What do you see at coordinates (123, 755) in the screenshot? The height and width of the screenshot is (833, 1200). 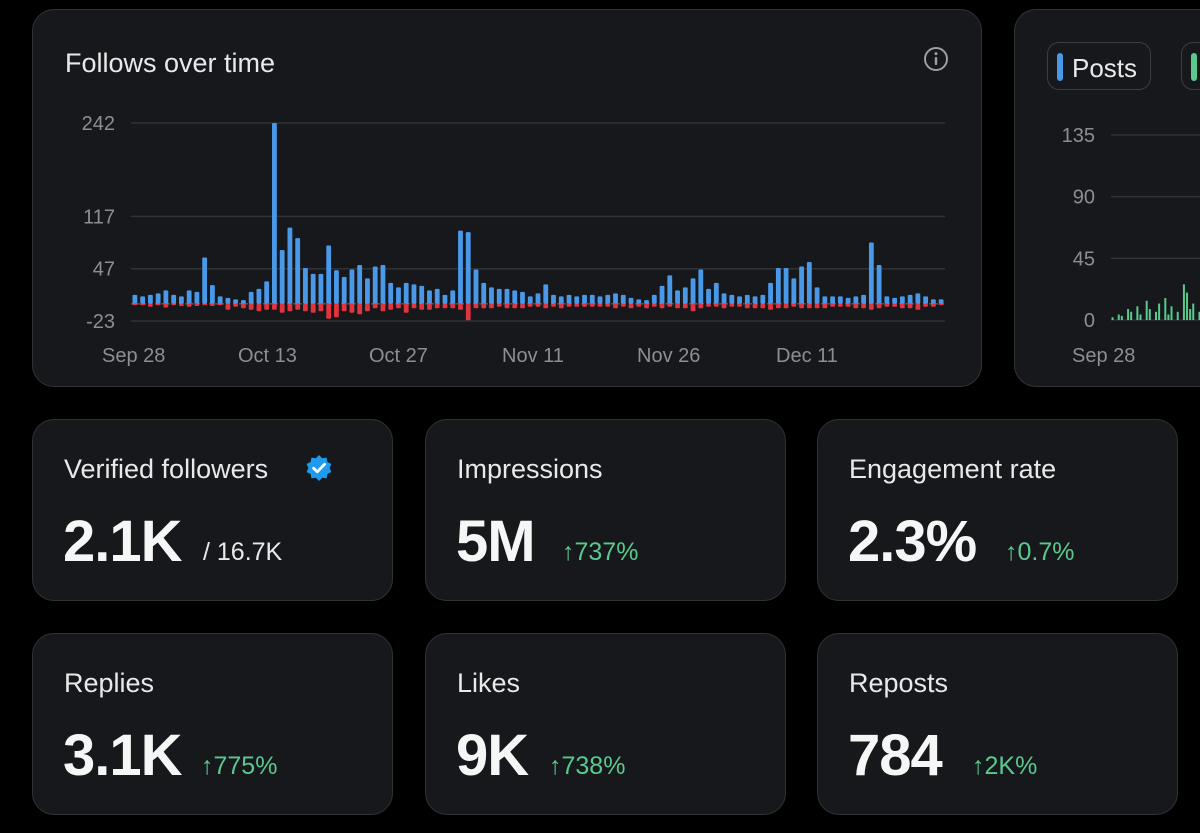 I see `replies-value: 3.1K` at bounding box center [123, 755].